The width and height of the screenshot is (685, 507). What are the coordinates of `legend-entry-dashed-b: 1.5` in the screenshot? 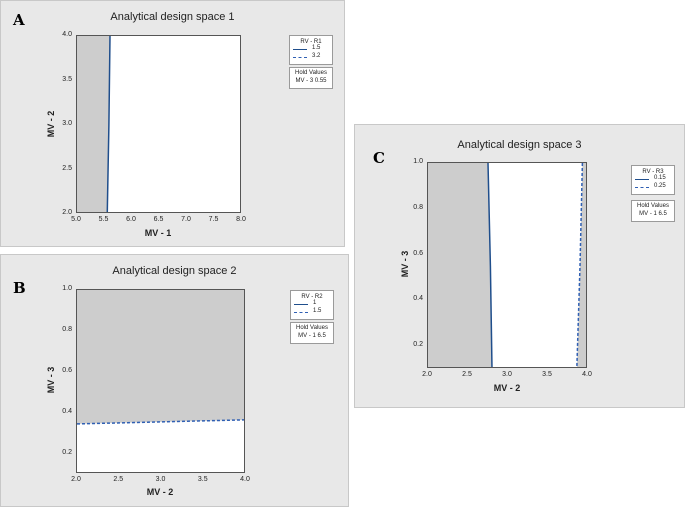 It's located at (313, 312).